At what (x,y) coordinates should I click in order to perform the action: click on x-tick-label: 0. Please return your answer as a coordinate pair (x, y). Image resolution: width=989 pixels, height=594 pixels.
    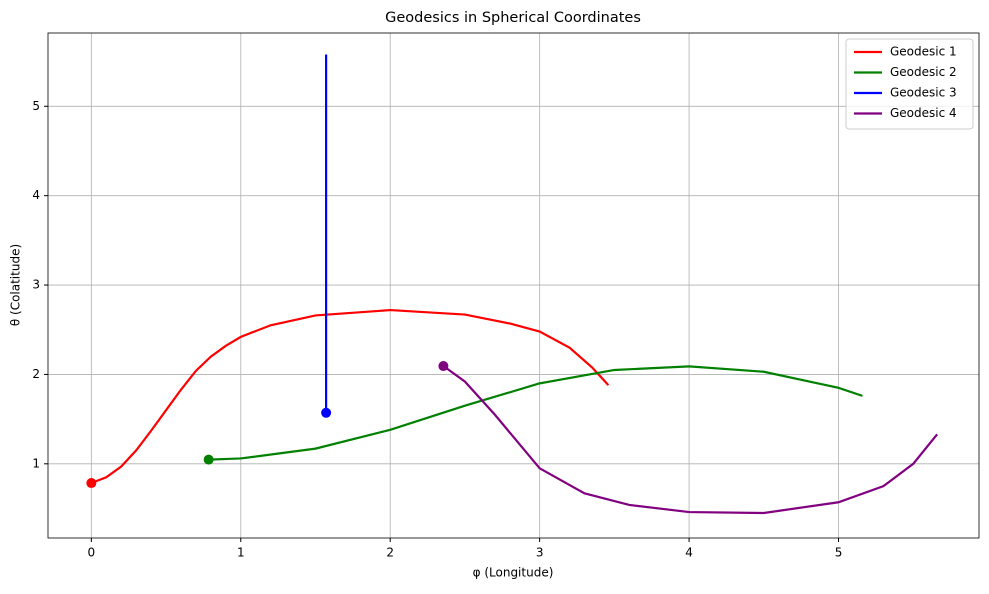
    Looking at the image, I should click on (92, 553).